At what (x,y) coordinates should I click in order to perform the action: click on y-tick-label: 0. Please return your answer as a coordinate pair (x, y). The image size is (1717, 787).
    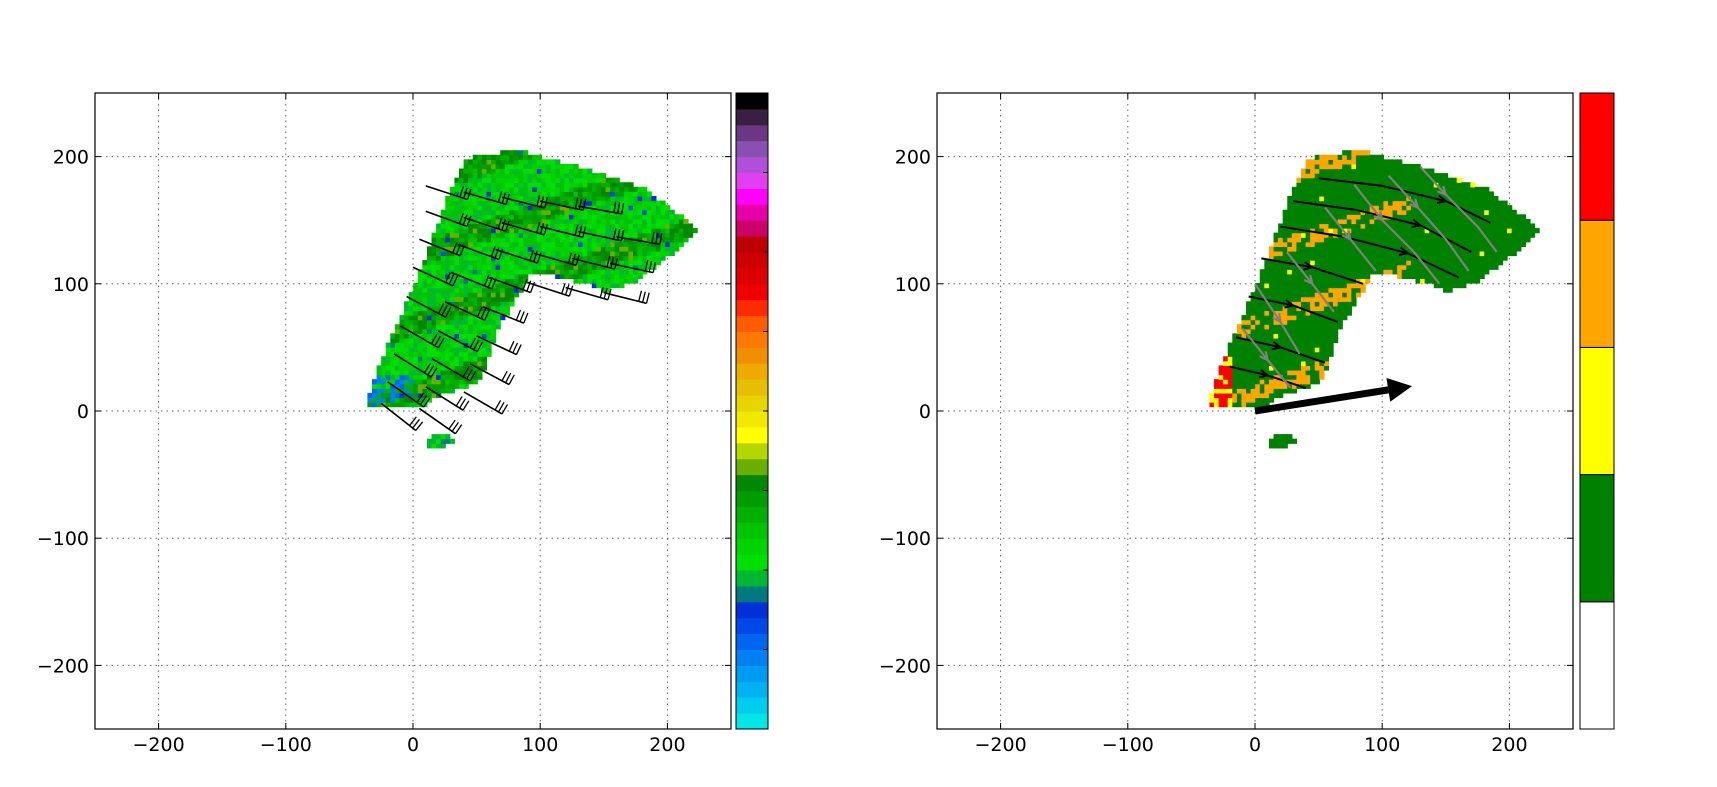
    Looking at the image, I should click on (925, 412).